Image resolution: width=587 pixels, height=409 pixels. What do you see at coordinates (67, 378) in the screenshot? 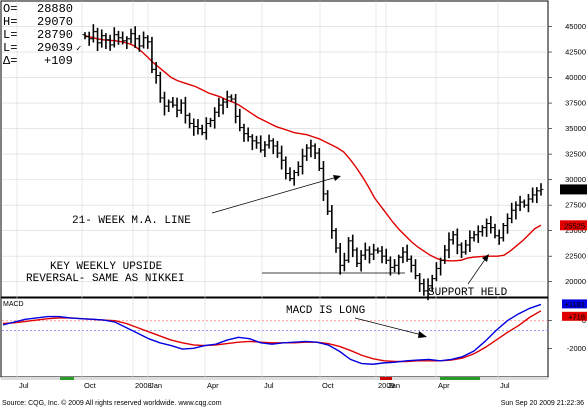
I see `timeline-segment-green` at bounding box center [67, 378].